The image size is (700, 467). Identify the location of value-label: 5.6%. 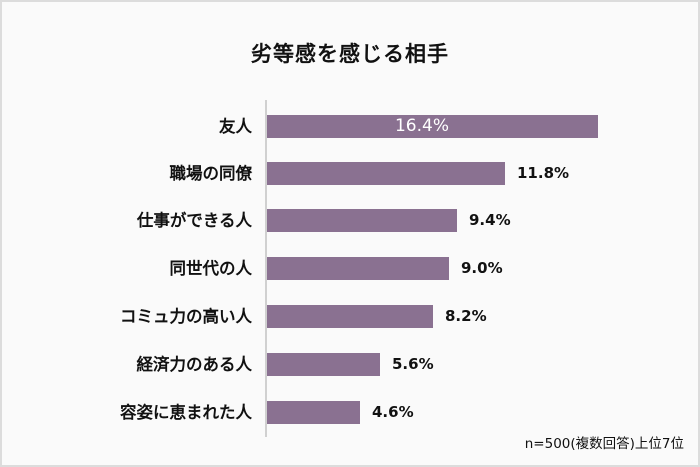
(413, 364).